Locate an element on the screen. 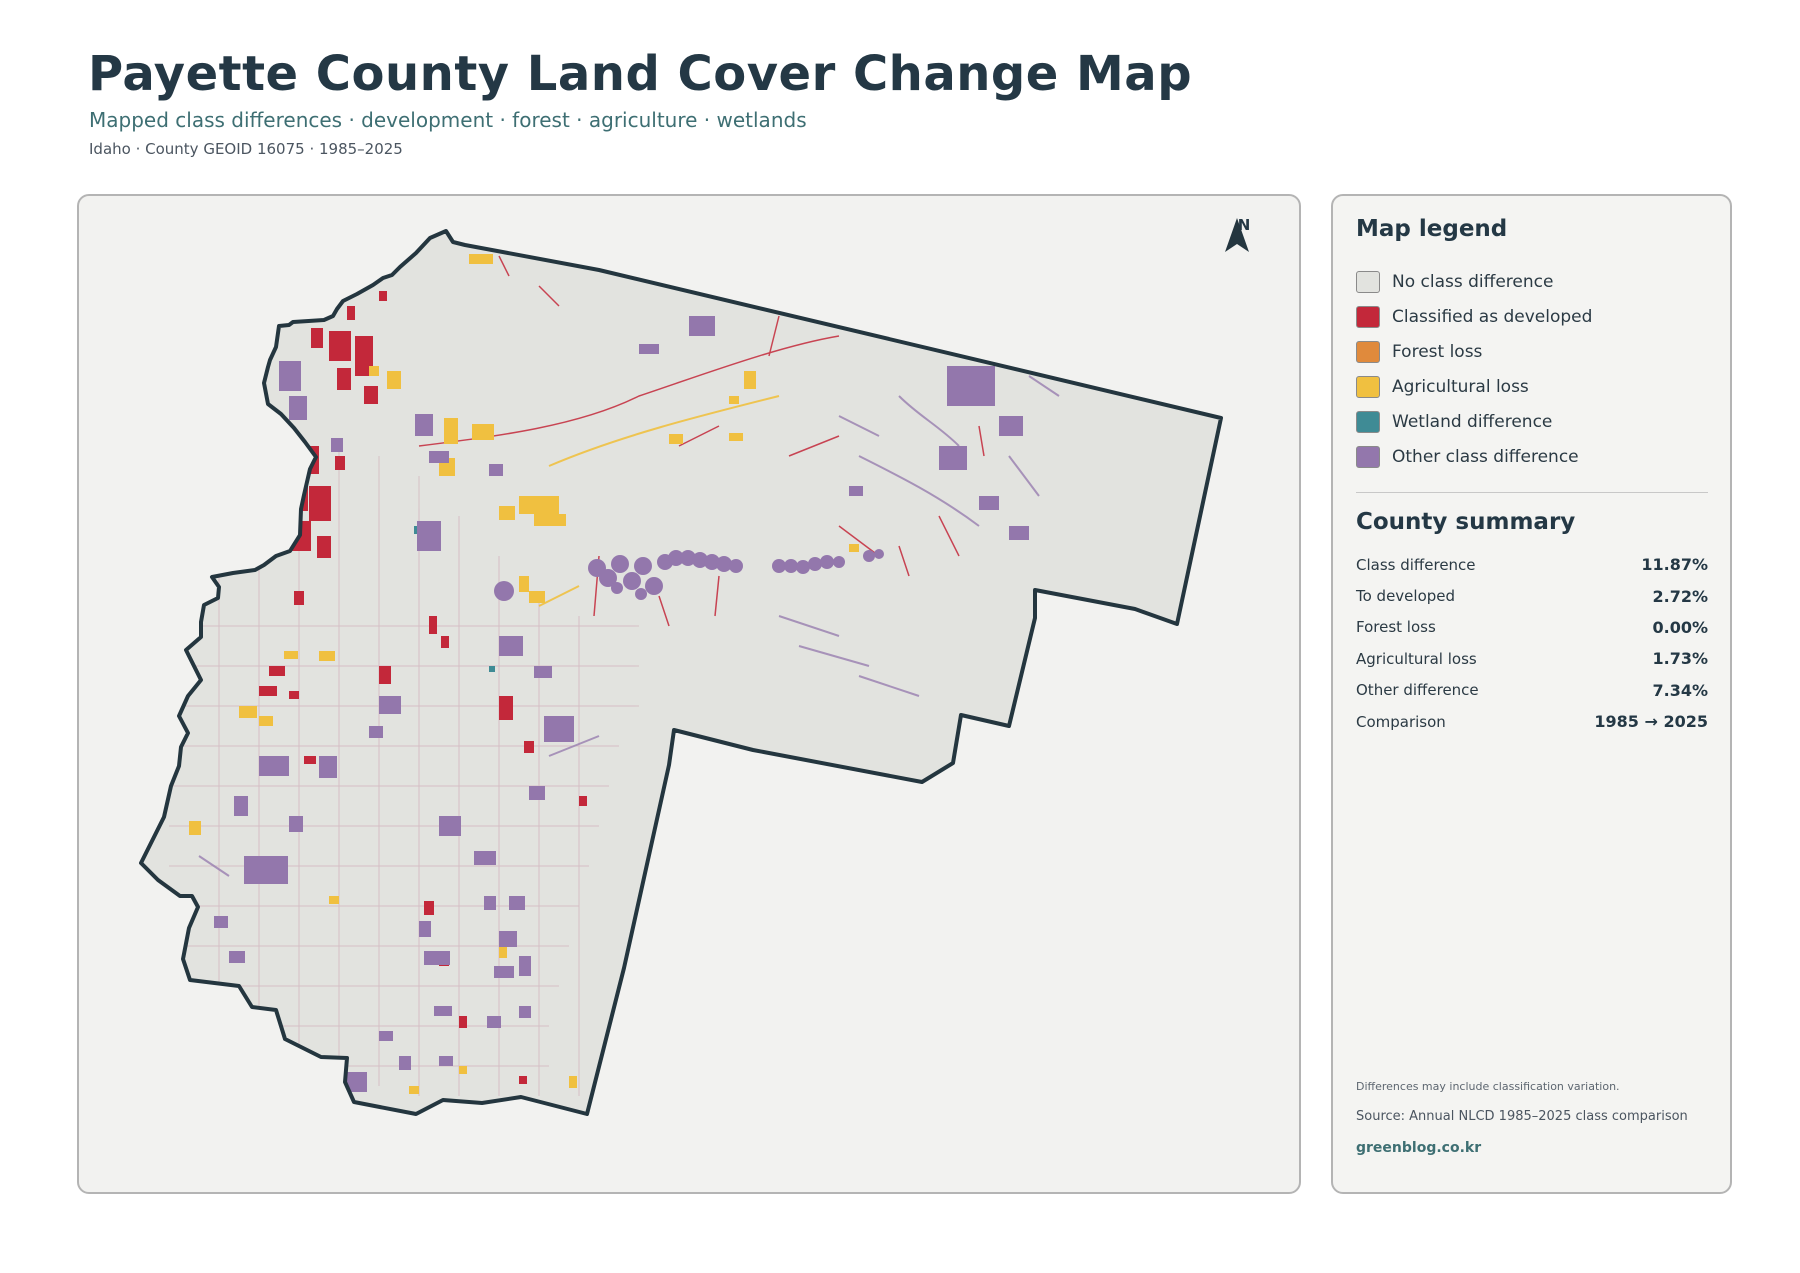 The image size is (1800, 1273). summary-label: Comparison is located at coordinates (1401, 721).